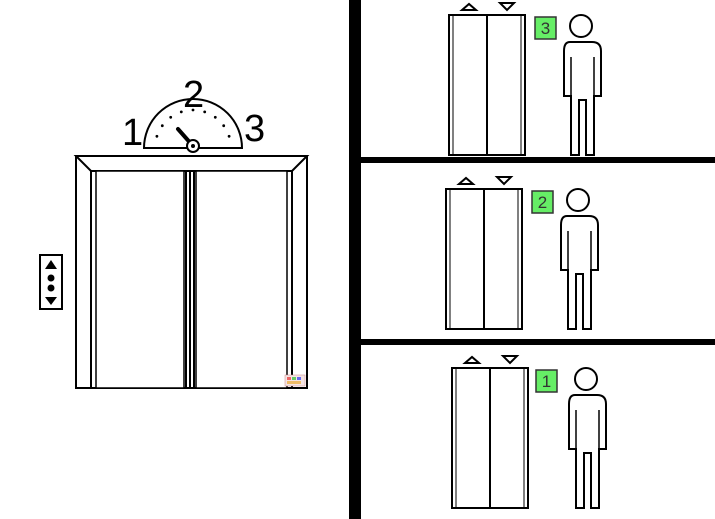 This screenshot has width=715, height=519. Describe the element at coordinates (355, 259) in the screenshot. I see `vertical-divider` at that location.